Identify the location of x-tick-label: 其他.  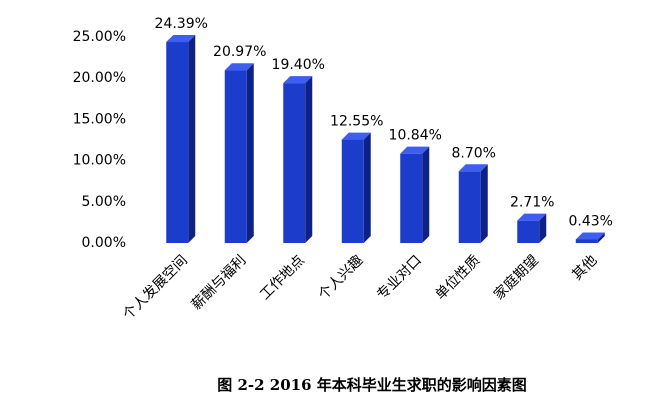
(584, 267).